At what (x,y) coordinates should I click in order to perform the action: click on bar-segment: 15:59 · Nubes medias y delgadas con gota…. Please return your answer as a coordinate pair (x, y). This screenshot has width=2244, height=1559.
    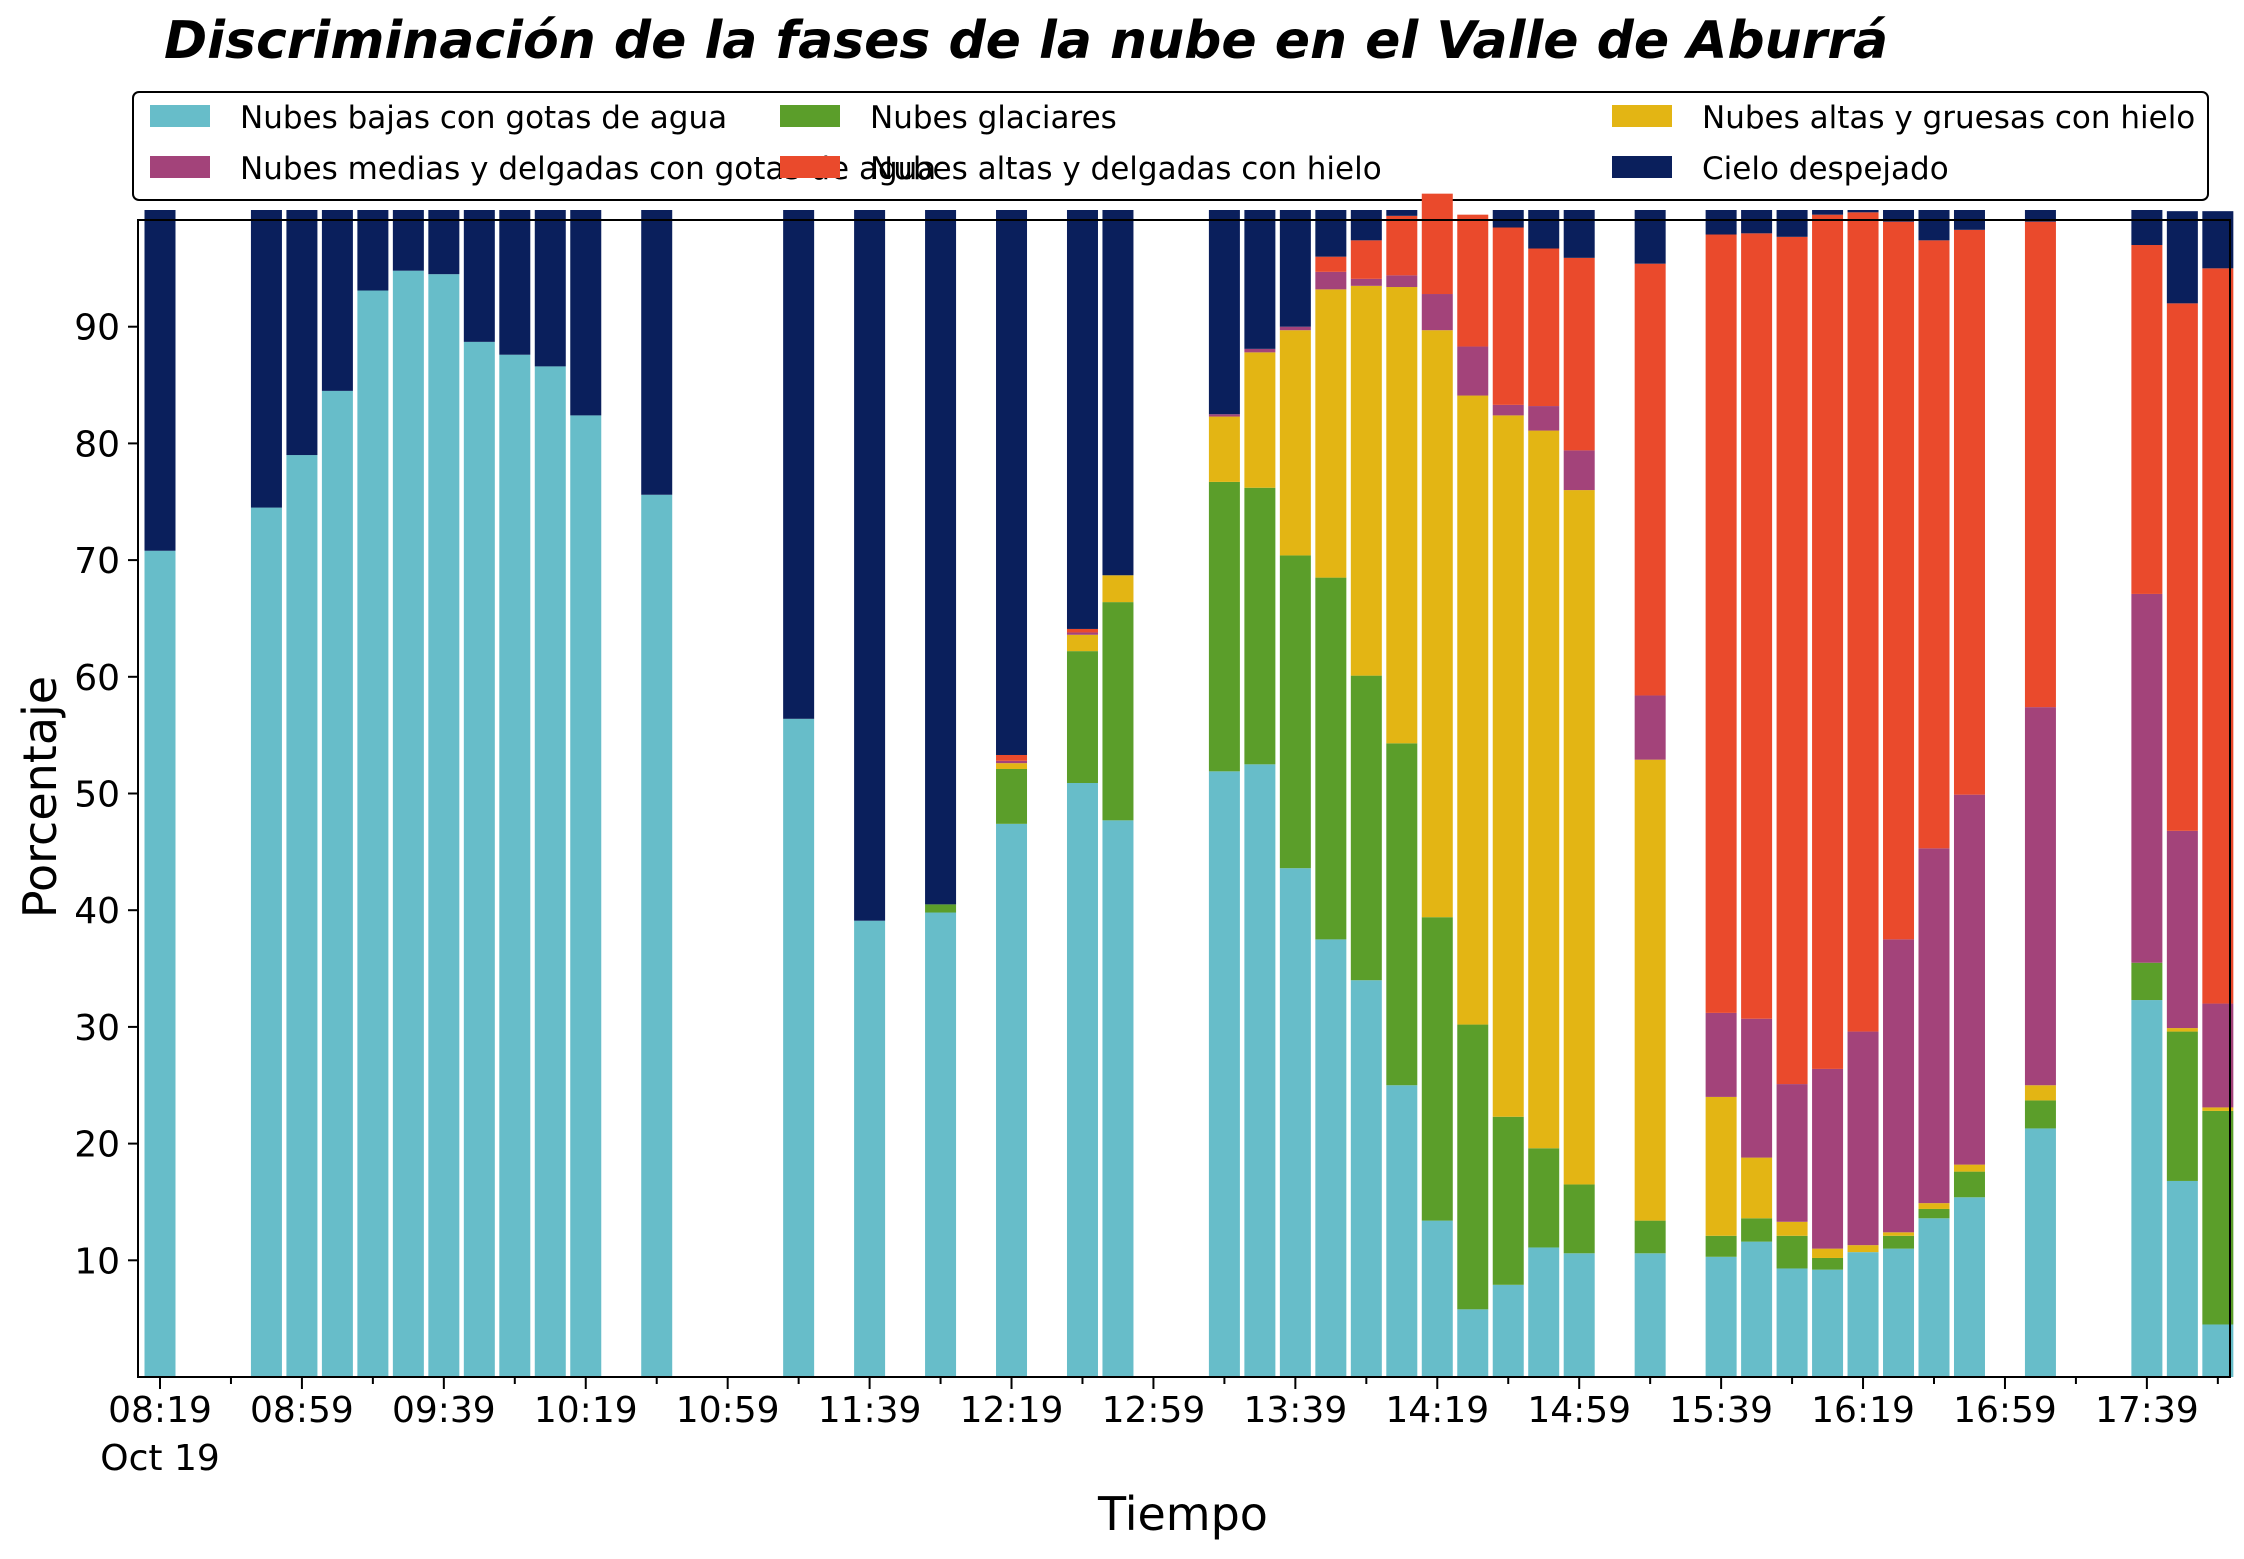
    Looking at the image, I should click on (1792, 1153).